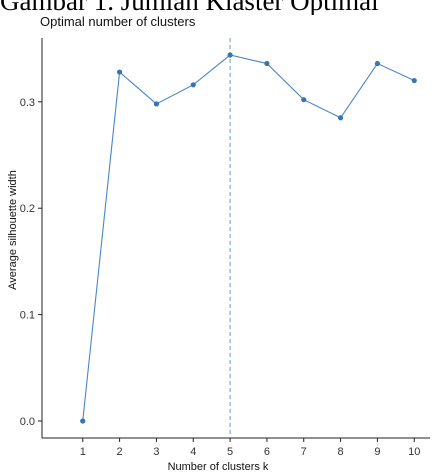 The image size is (435, 474). What do you see at coordinates (304, 452) in the screenshot?
I see `x-tick-label: 7` at bounding box center [304, 452].